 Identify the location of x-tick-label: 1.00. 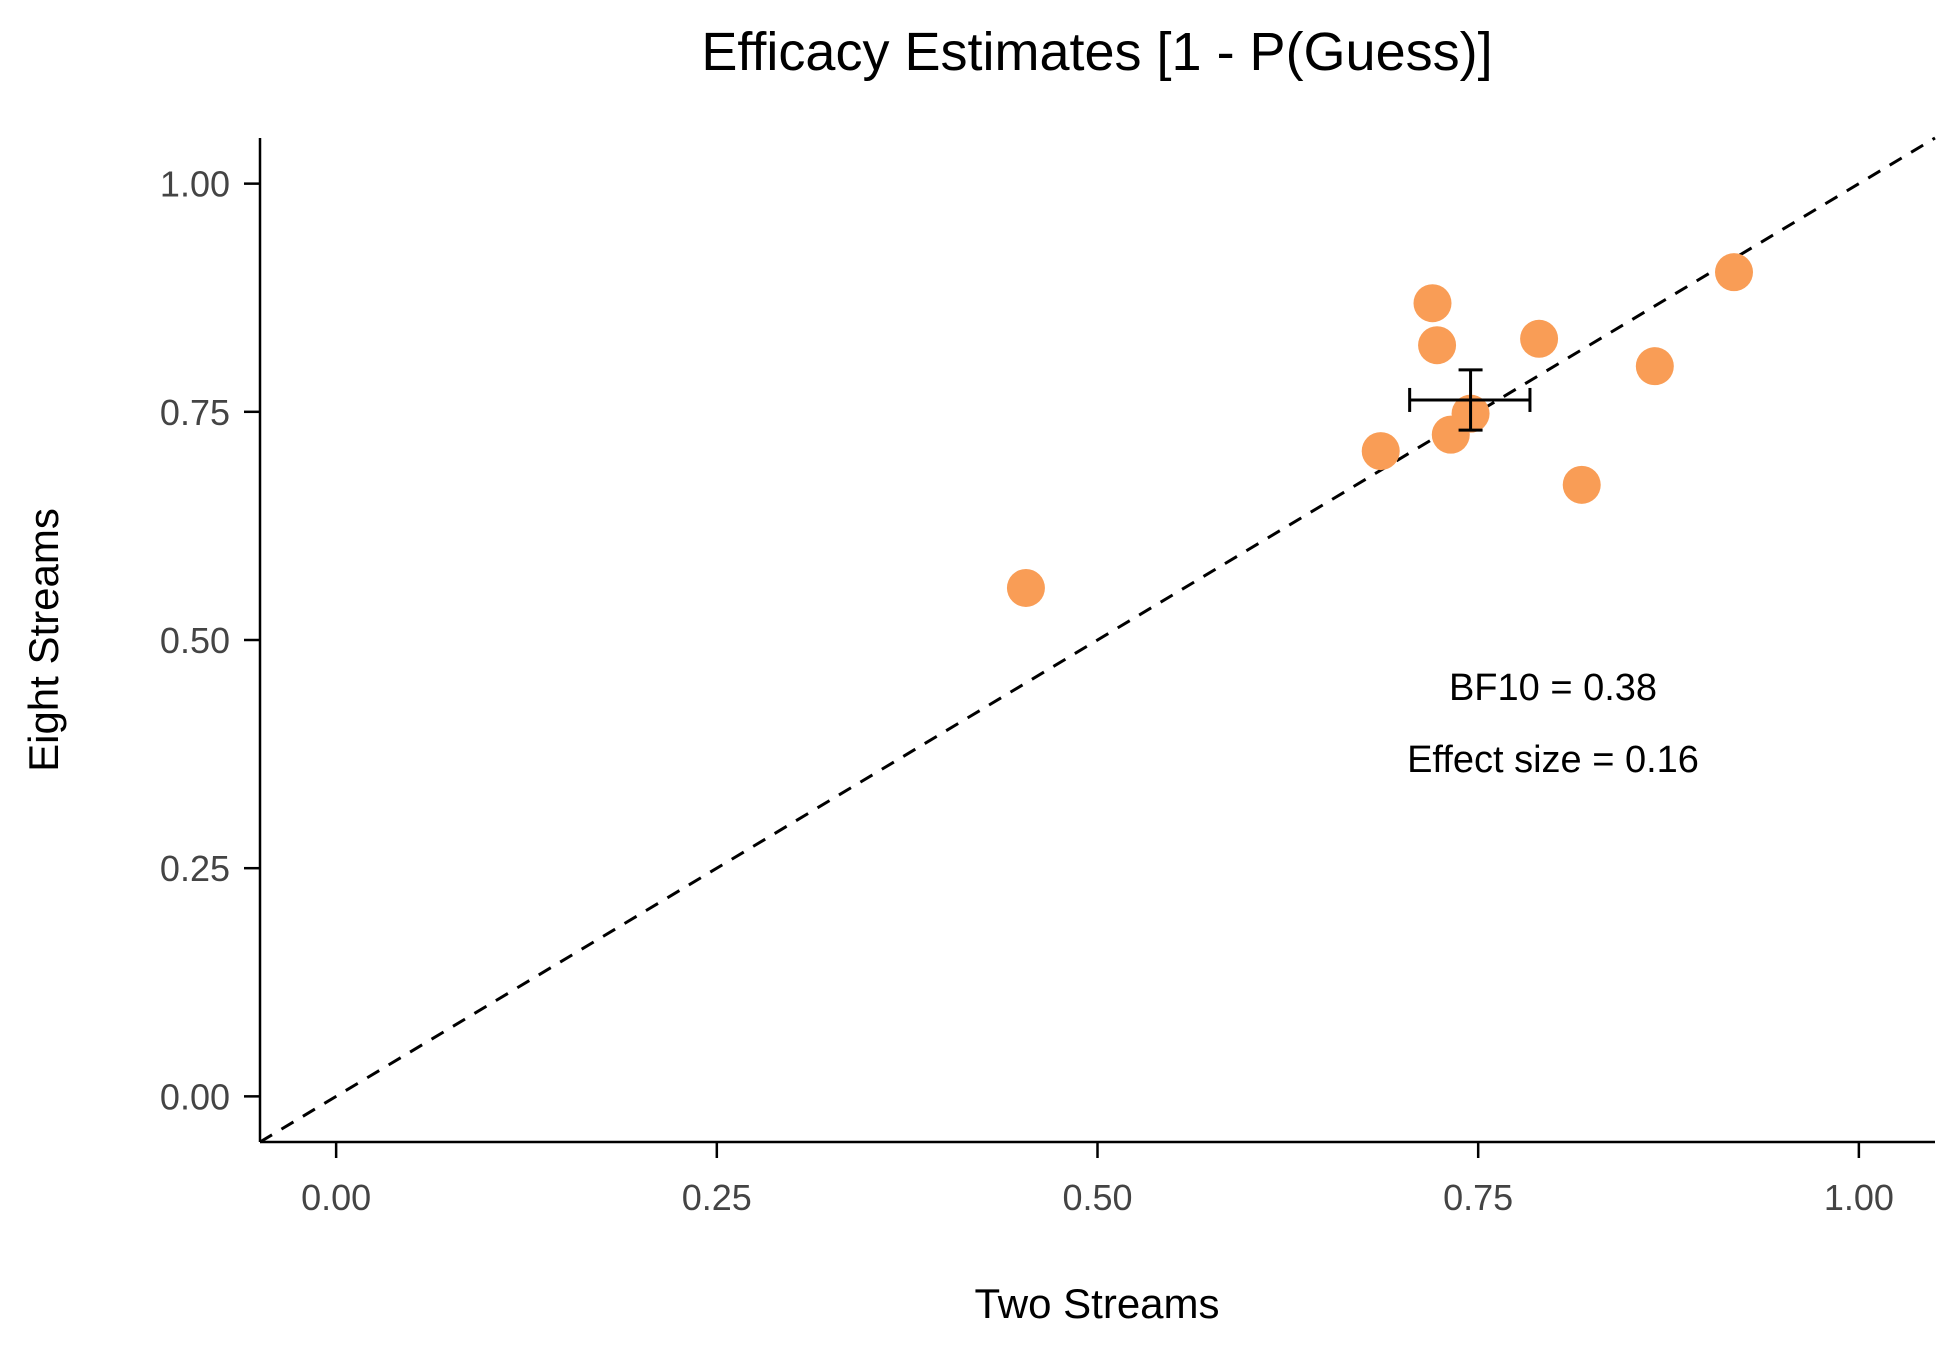
(1859, 1197).